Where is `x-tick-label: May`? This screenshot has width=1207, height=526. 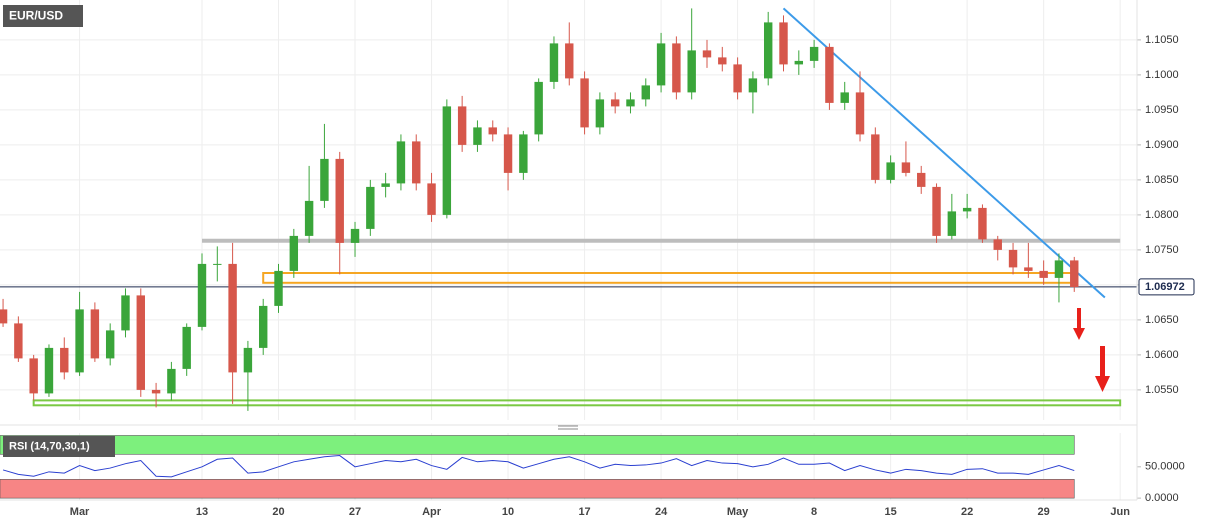
x-tick-label: May is located at coordinates (738, 512).